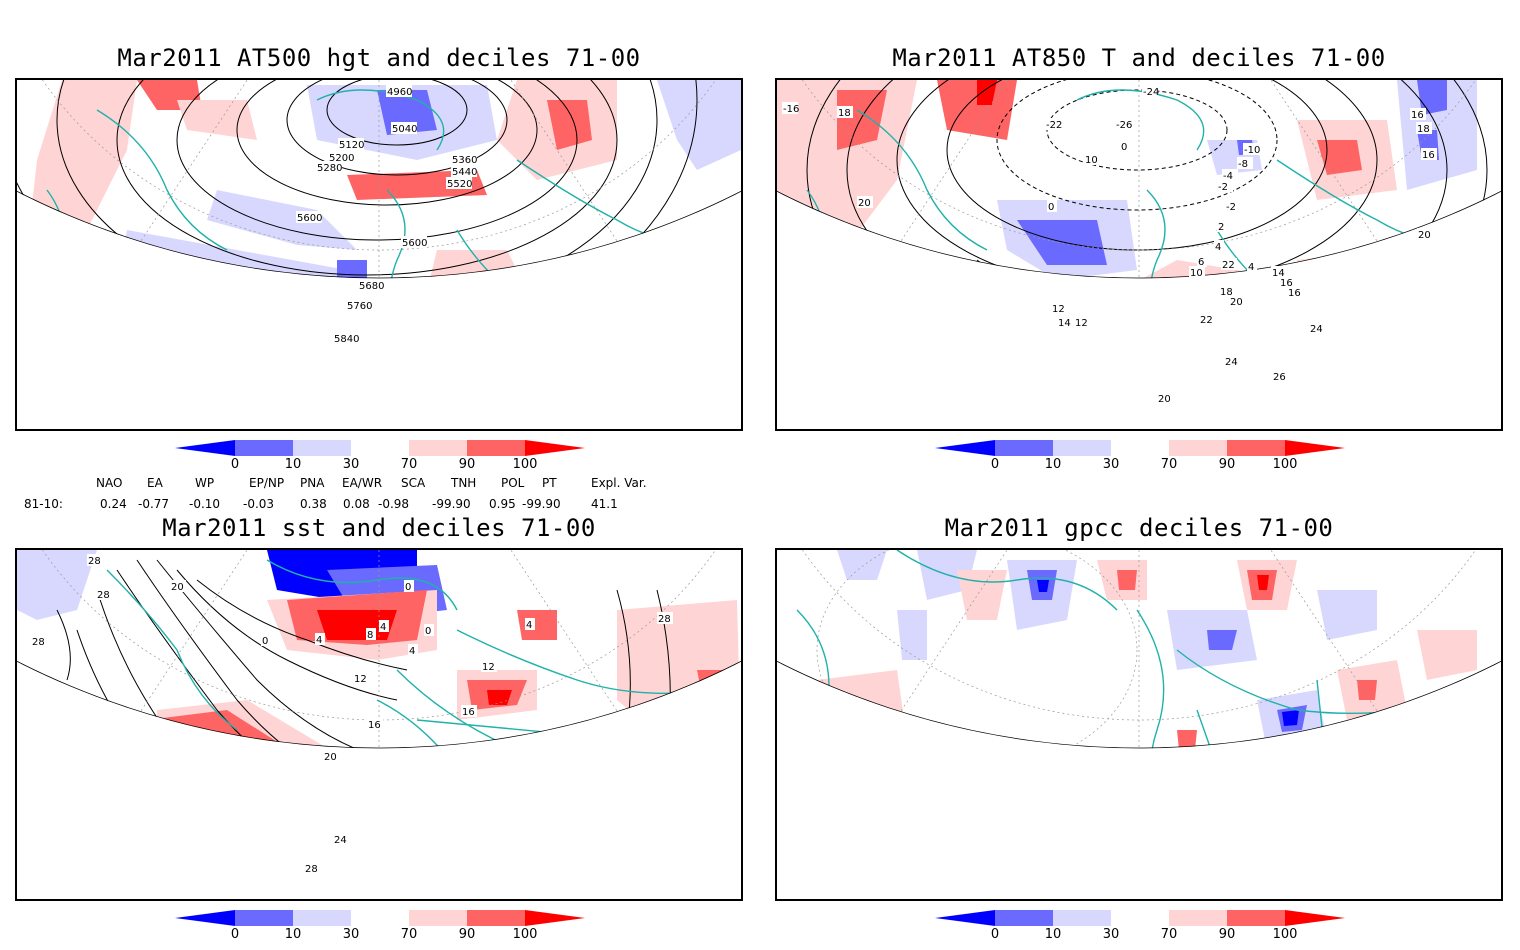 This screenshot has height=950, width=1520. I want to click on contour-label: 5040, so click(404, 128).